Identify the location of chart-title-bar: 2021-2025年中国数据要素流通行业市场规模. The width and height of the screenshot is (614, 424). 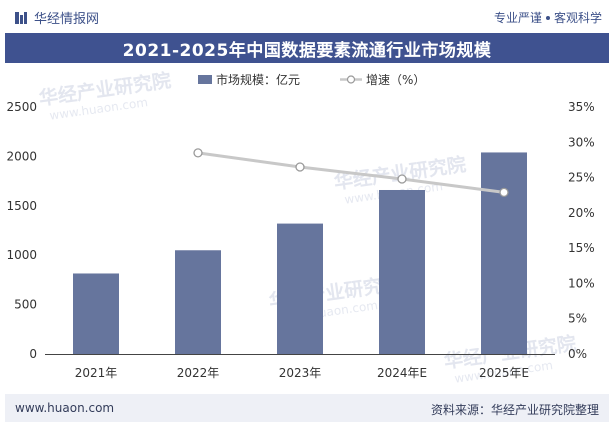
(307, 48).